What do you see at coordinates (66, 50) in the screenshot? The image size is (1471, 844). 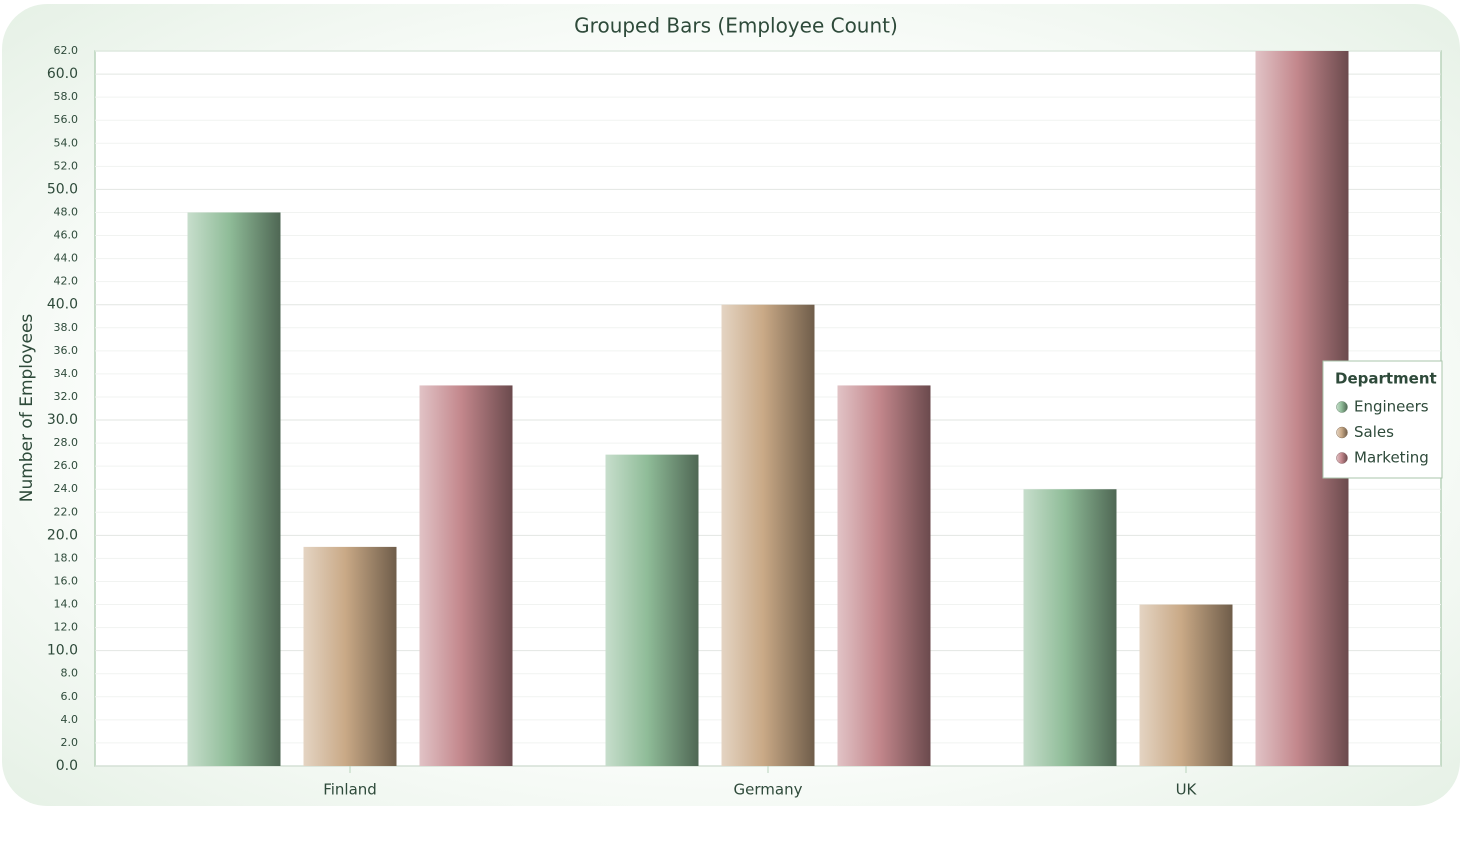 I see `y-tick-label: 62.0` at bounding box center [66, 50].